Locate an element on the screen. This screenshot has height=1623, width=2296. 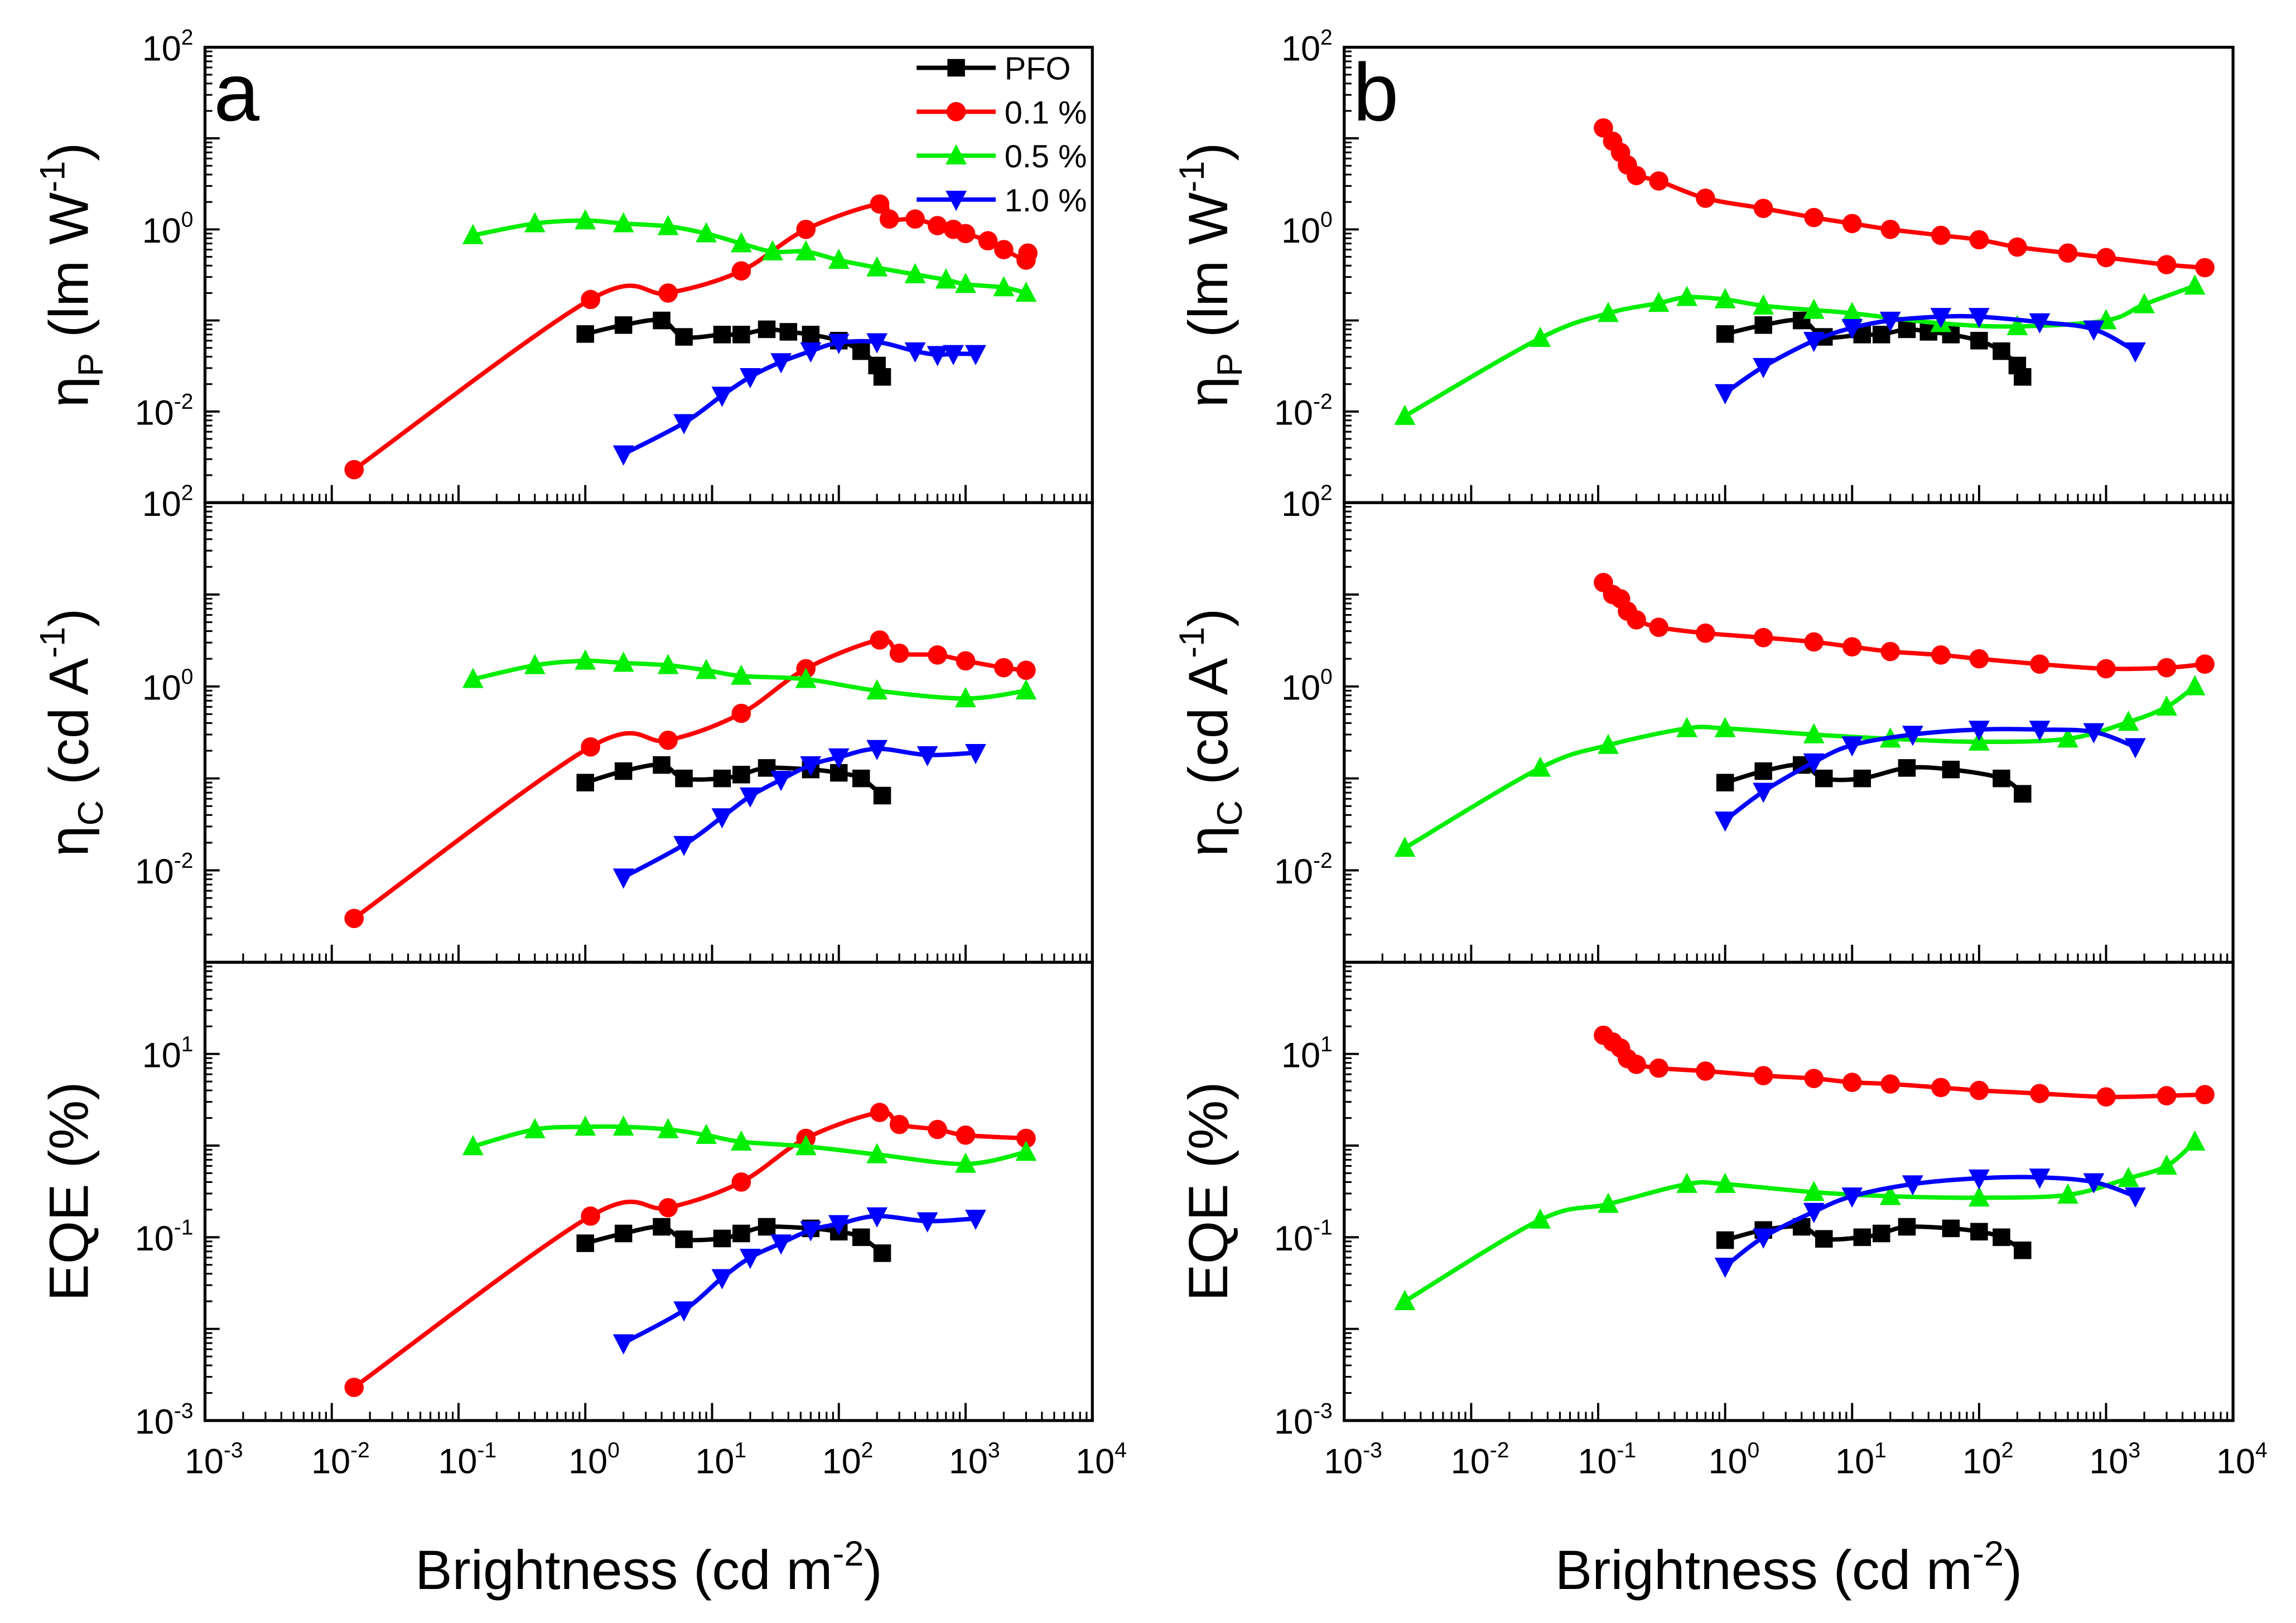
tick-exponent: 2 is located at coordinates (867, 1450).